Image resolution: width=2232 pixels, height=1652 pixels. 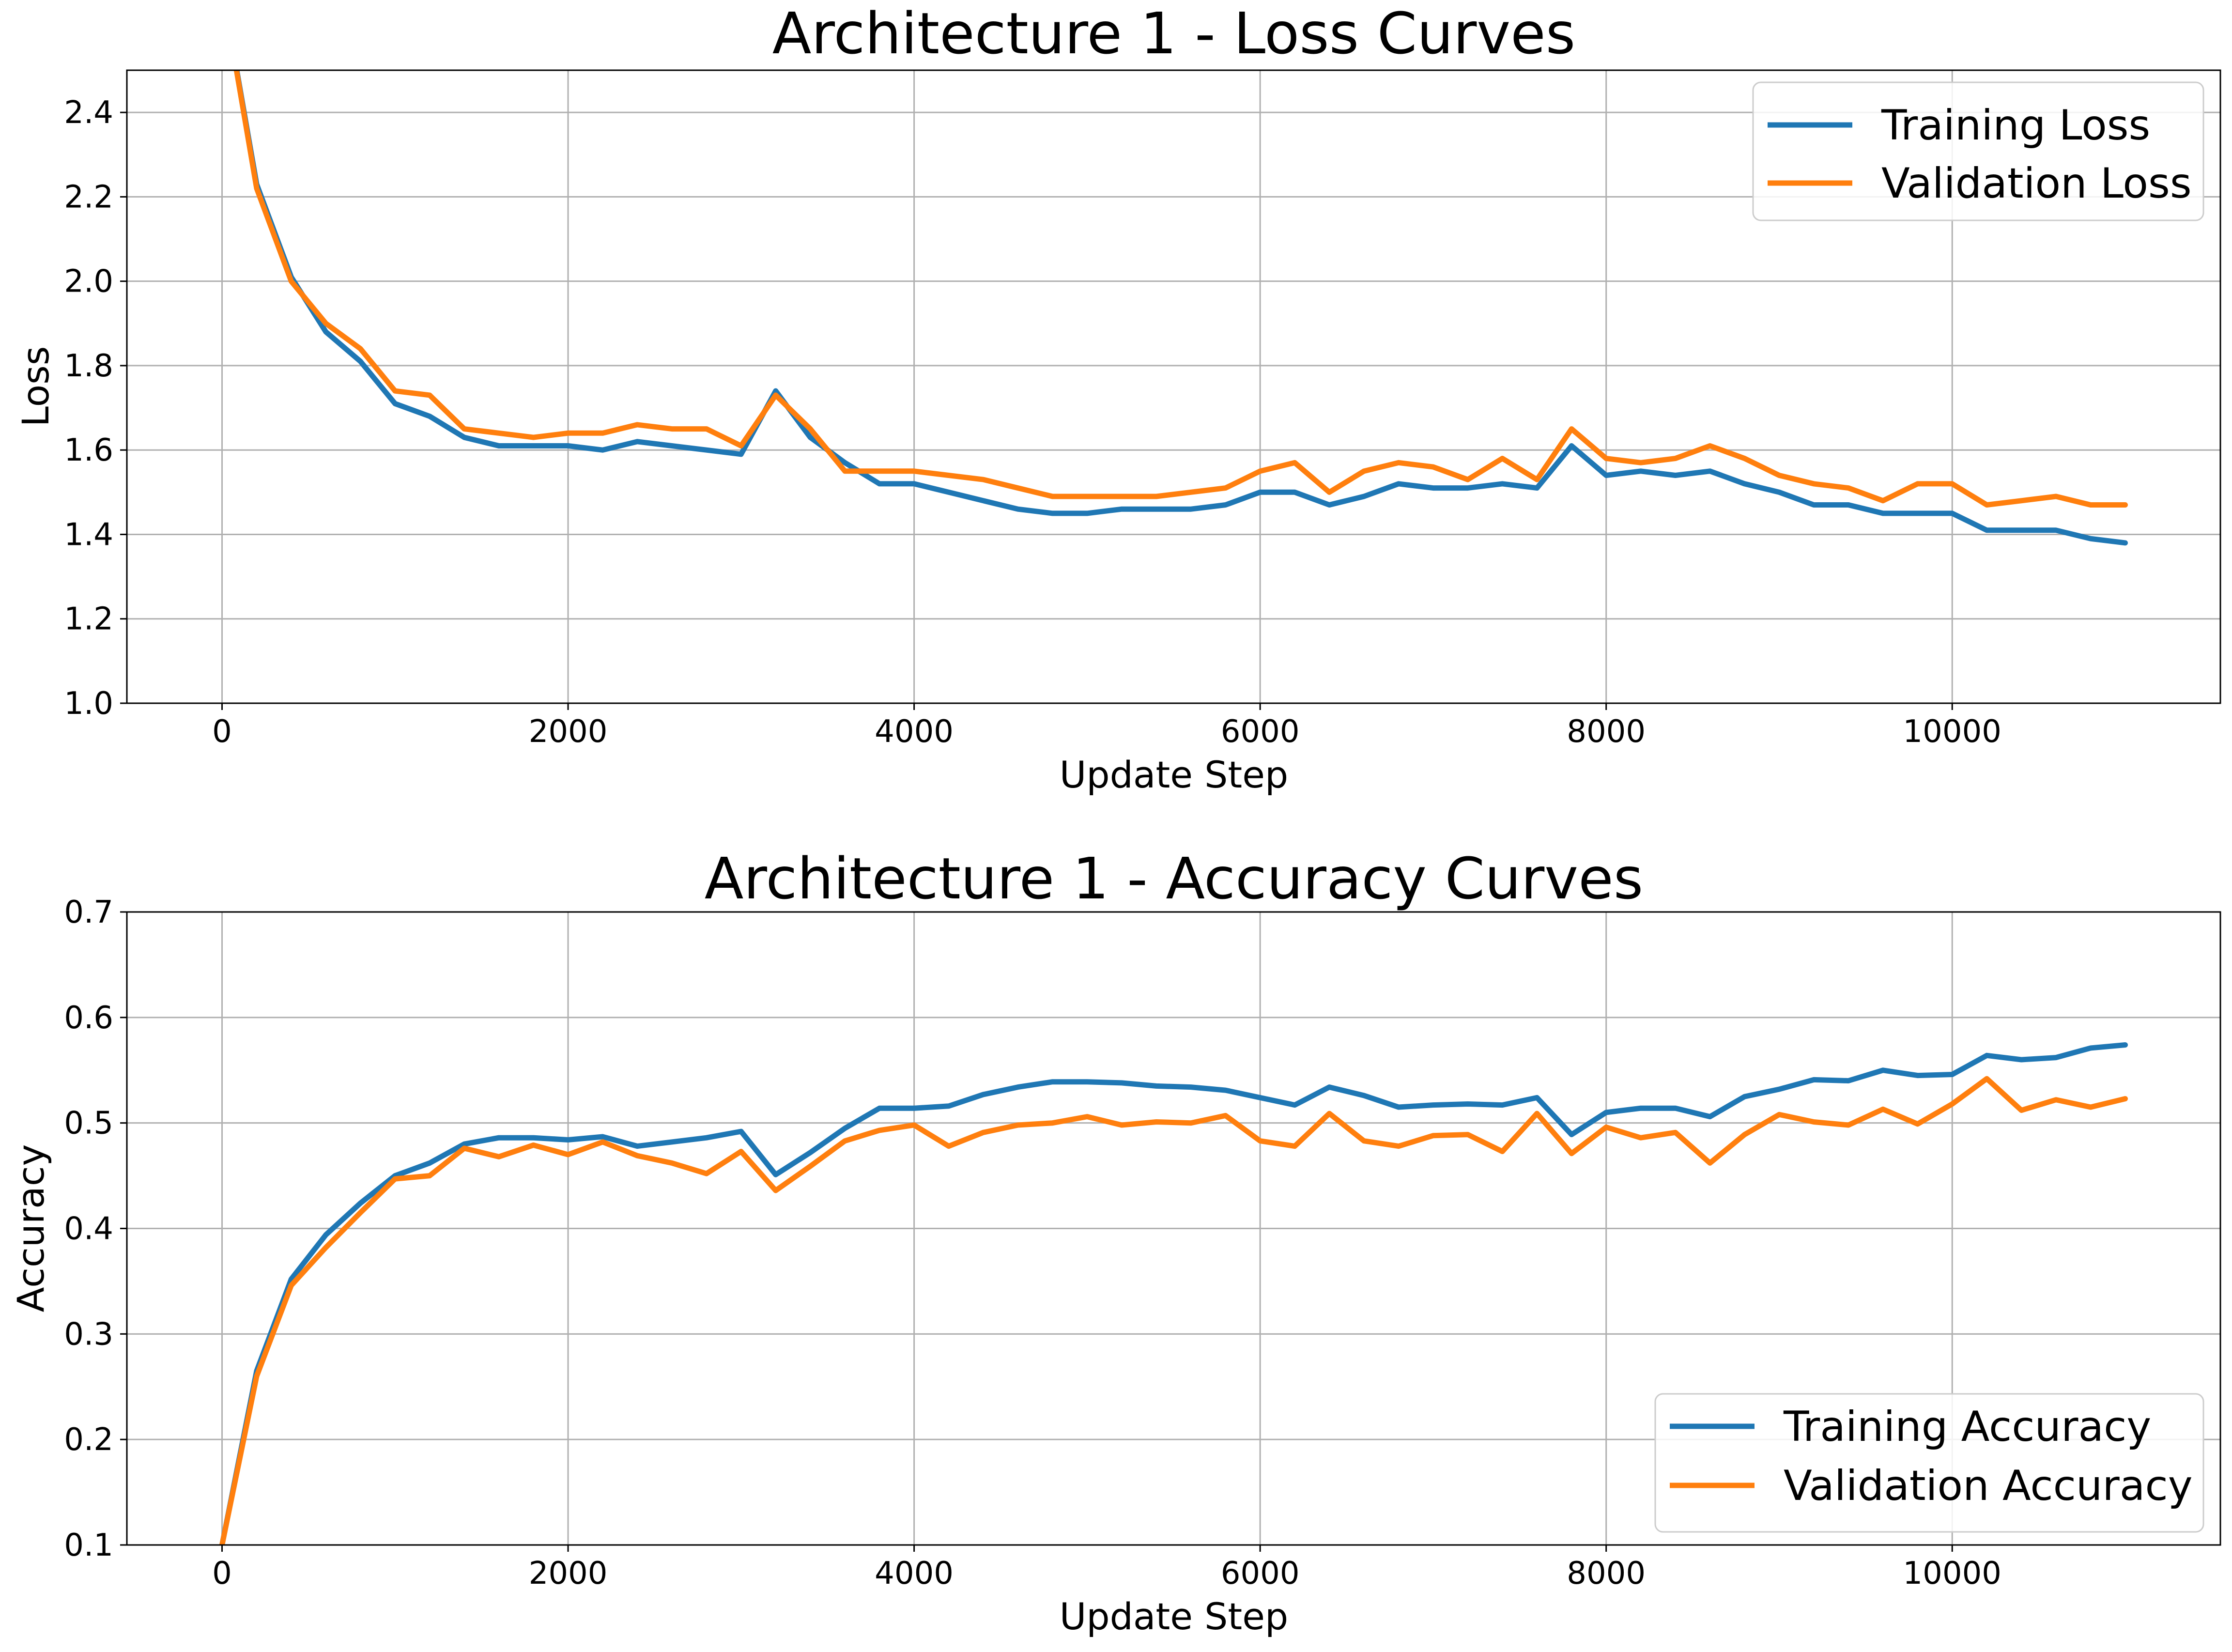 I want to click on accuracy-y-tick-label: 0.5, so click(x=88, y=1124).